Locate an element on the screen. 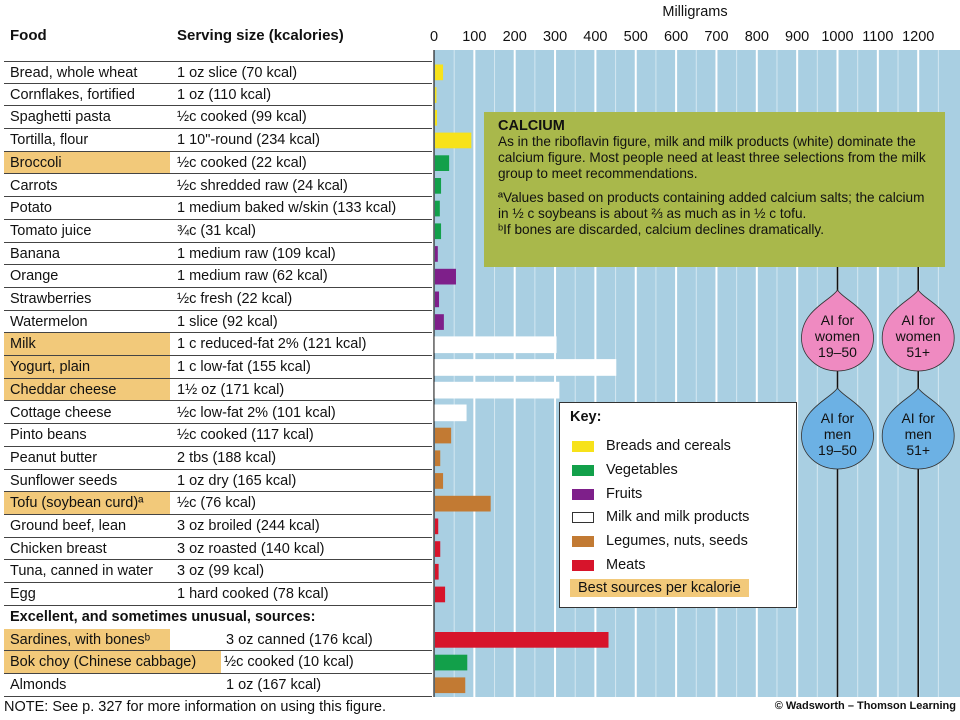  food-name: Sunflower seeds is located at coordinates (64, 480).